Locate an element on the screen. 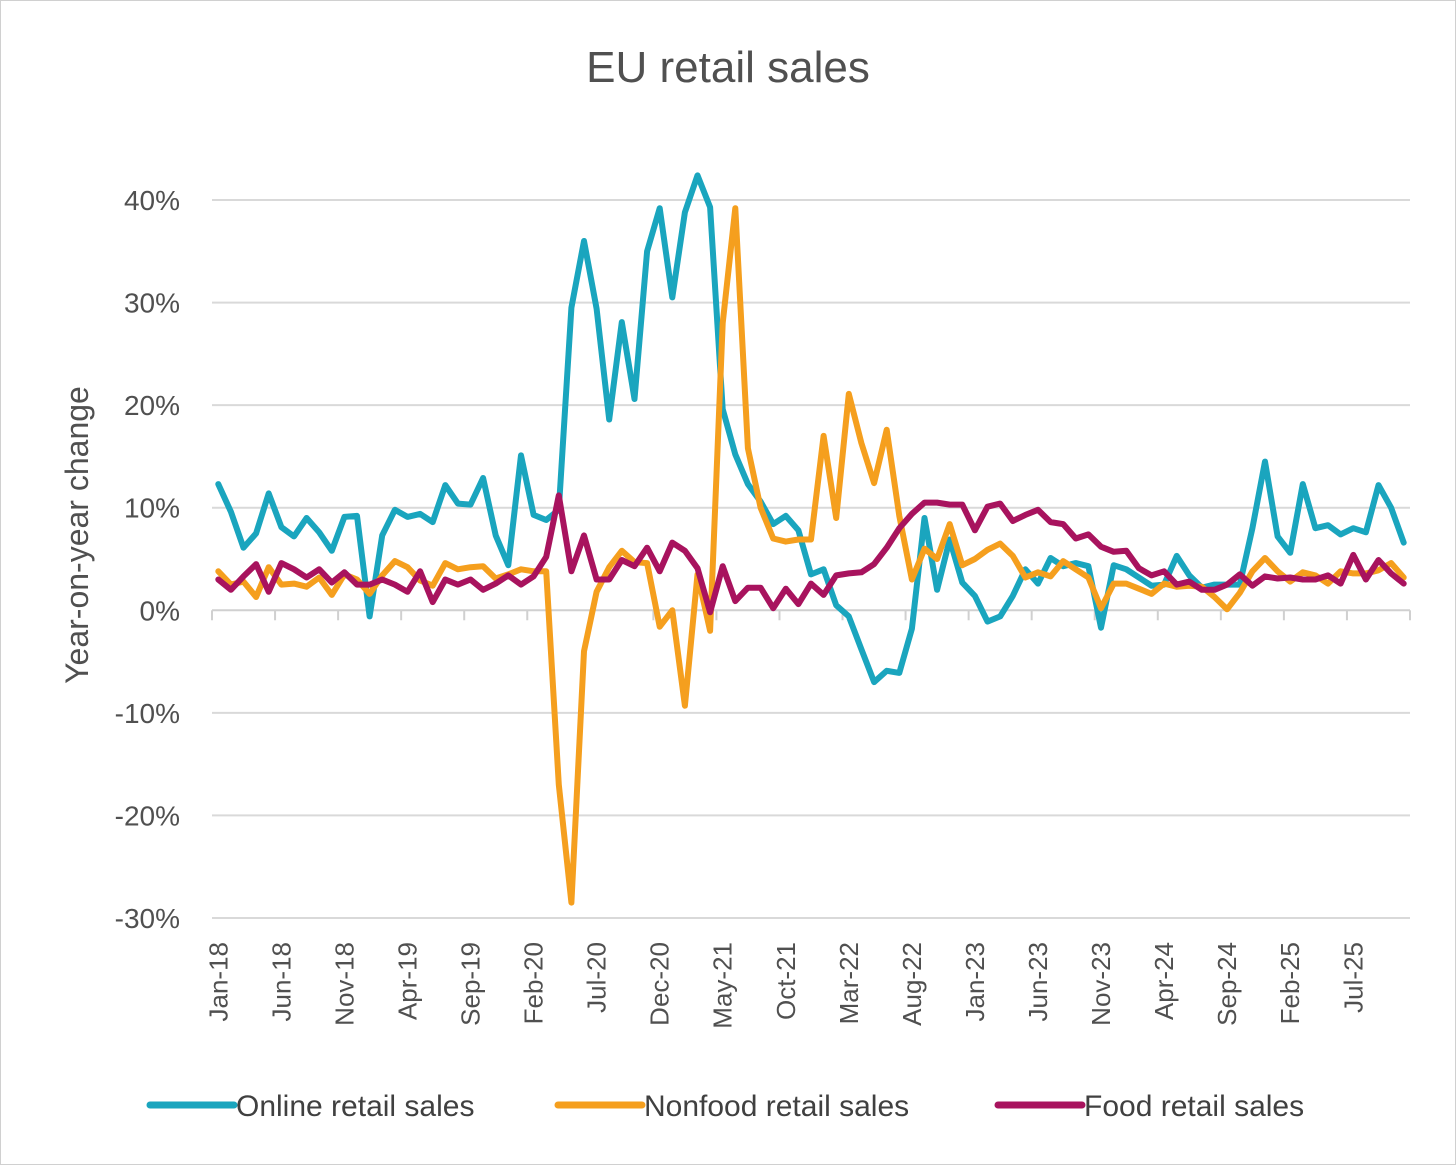 This screenshot has height=1165, width=1456. x-tick-label: Oct-21 is located at coordinates (786, 981).